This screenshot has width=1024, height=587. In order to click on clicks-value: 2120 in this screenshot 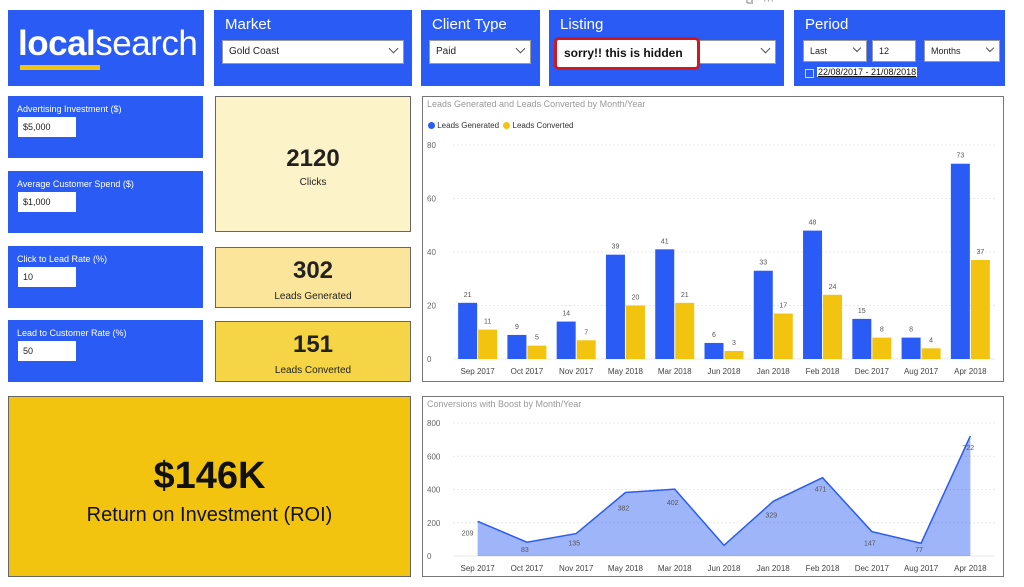, I will do `click(313, 158)`.